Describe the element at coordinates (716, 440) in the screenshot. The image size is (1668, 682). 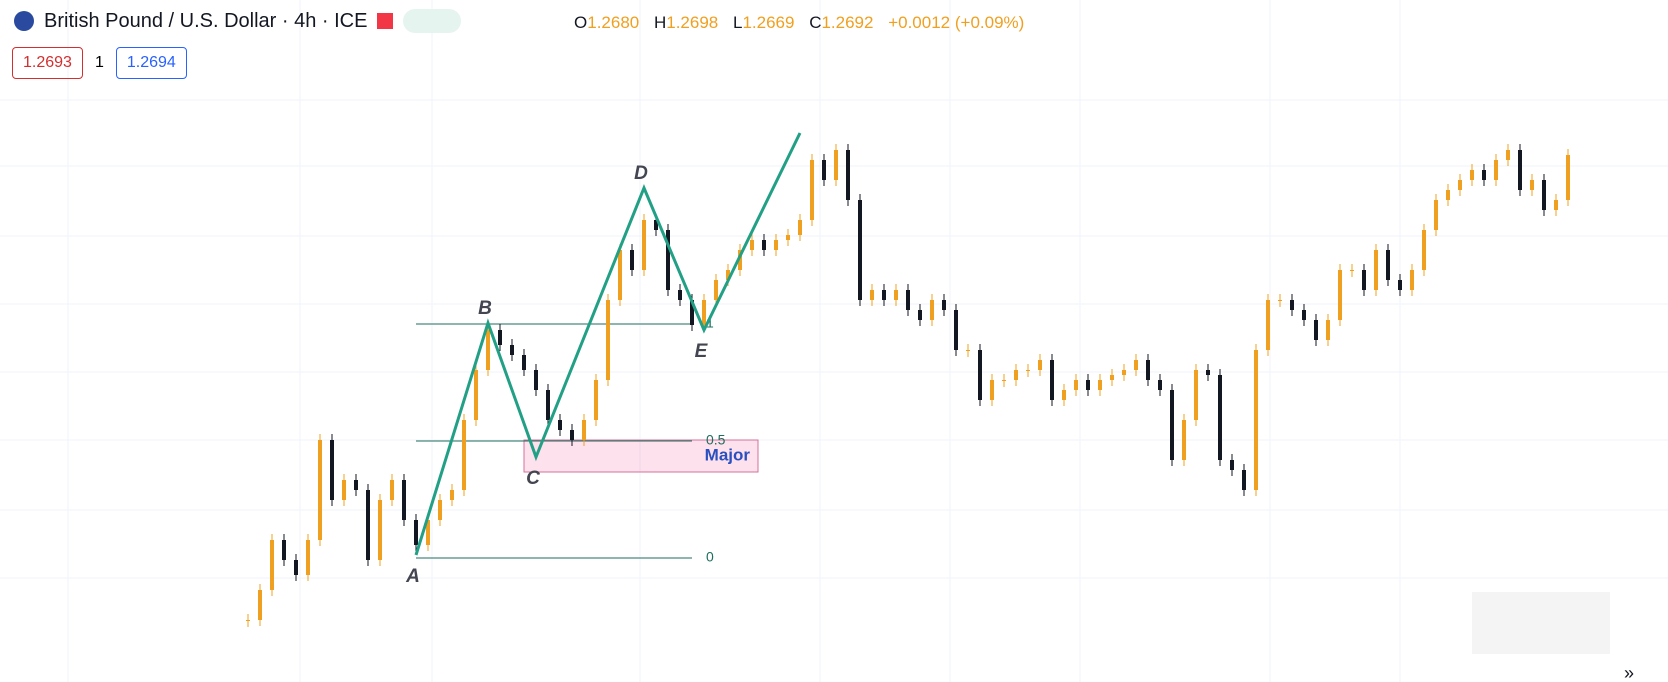
I see `fib-label: 0.5` at that location.